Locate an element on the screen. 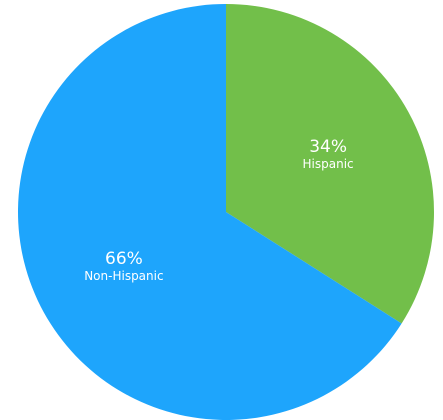  slice-percent-label-non-hispanic: 66% is located at coordinates (124, 259).